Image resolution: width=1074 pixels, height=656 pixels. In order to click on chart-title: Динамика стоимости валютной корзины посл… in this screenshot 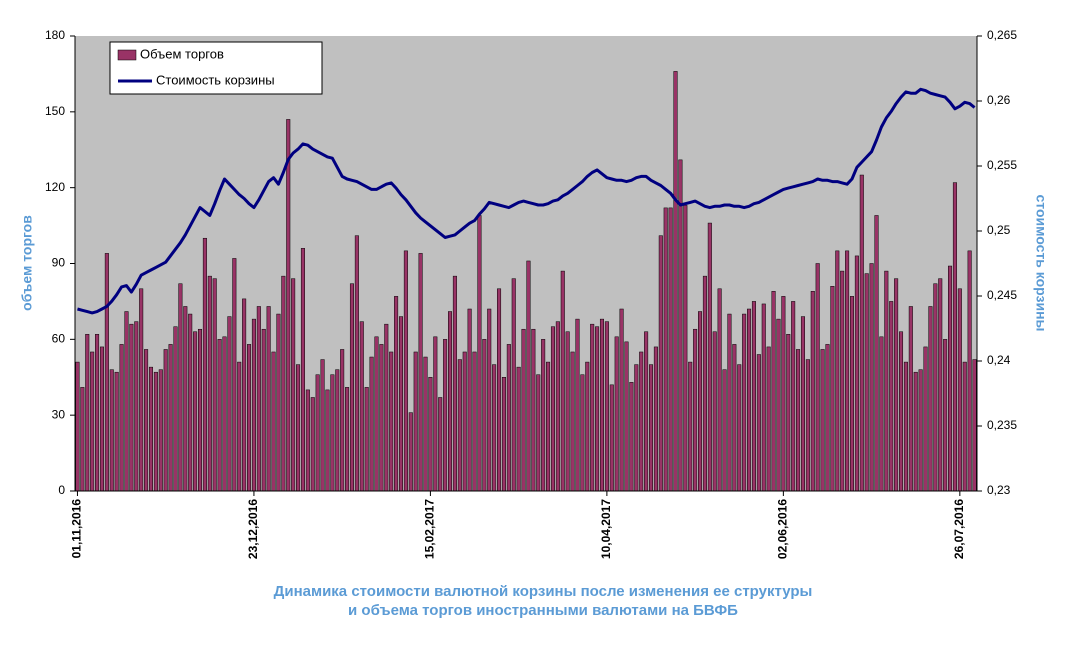, I will do `click(543, 591)`.